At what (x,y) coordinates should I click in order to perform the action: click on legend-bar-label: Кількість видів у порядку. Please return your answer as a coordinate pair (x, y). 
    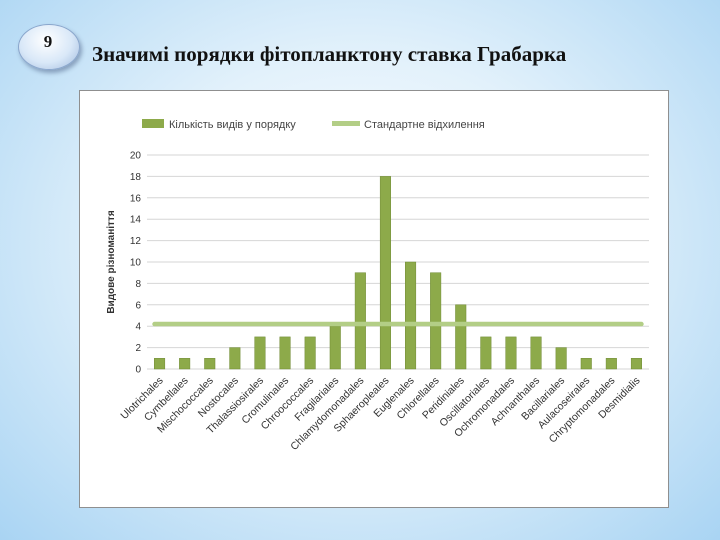
    Looking at the image, I should click on (232, 125).